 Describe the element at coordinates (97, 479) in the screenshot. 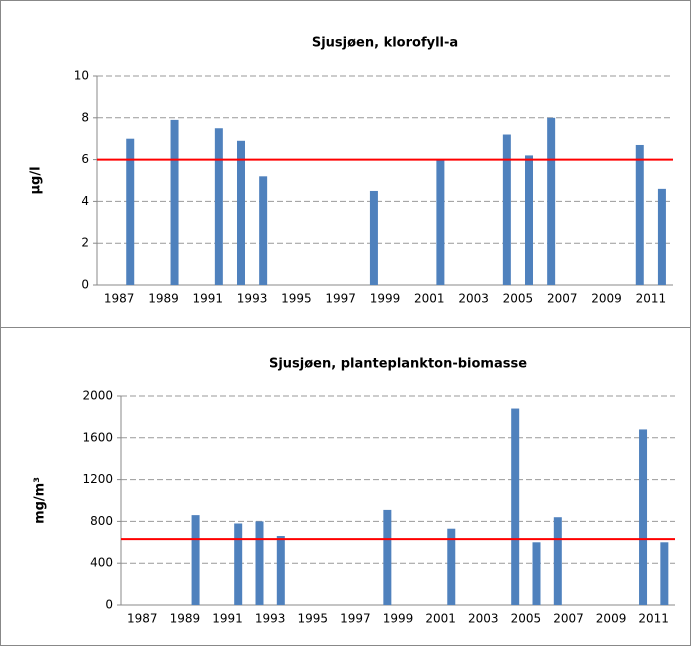

I see `y-tick-label: 1200` at that location.